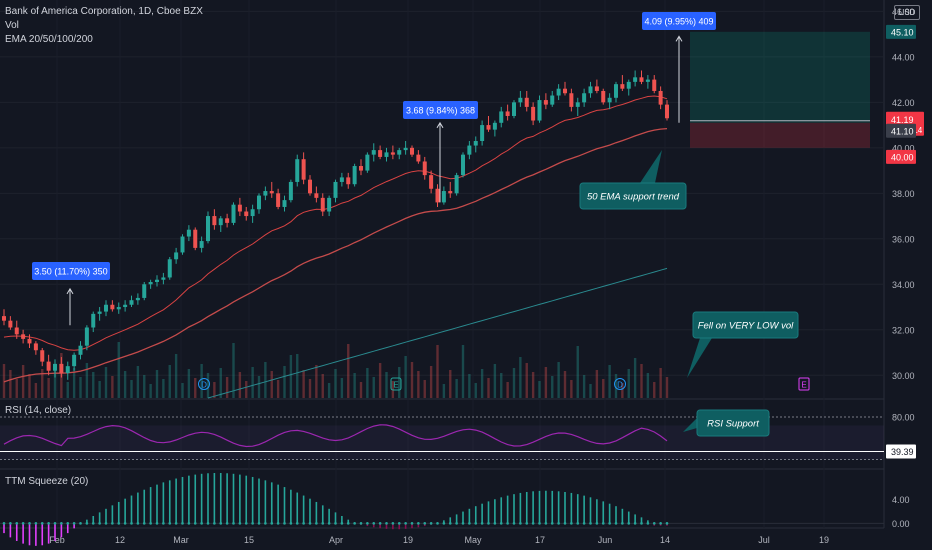  What do you see at coordinates (651, 166) in the screenshot?
I see `callout-pointer` at bounding box center [651, 166].